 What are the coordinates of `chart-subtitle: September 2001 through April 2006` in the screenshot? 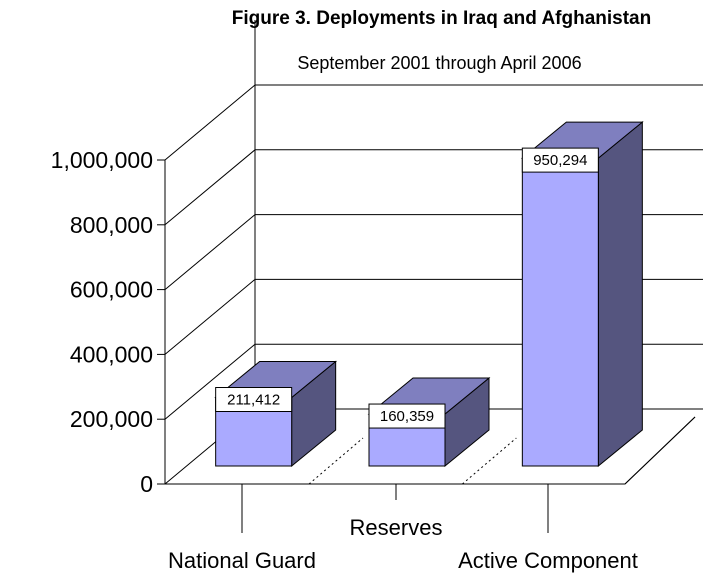 It's located at (439, 63).